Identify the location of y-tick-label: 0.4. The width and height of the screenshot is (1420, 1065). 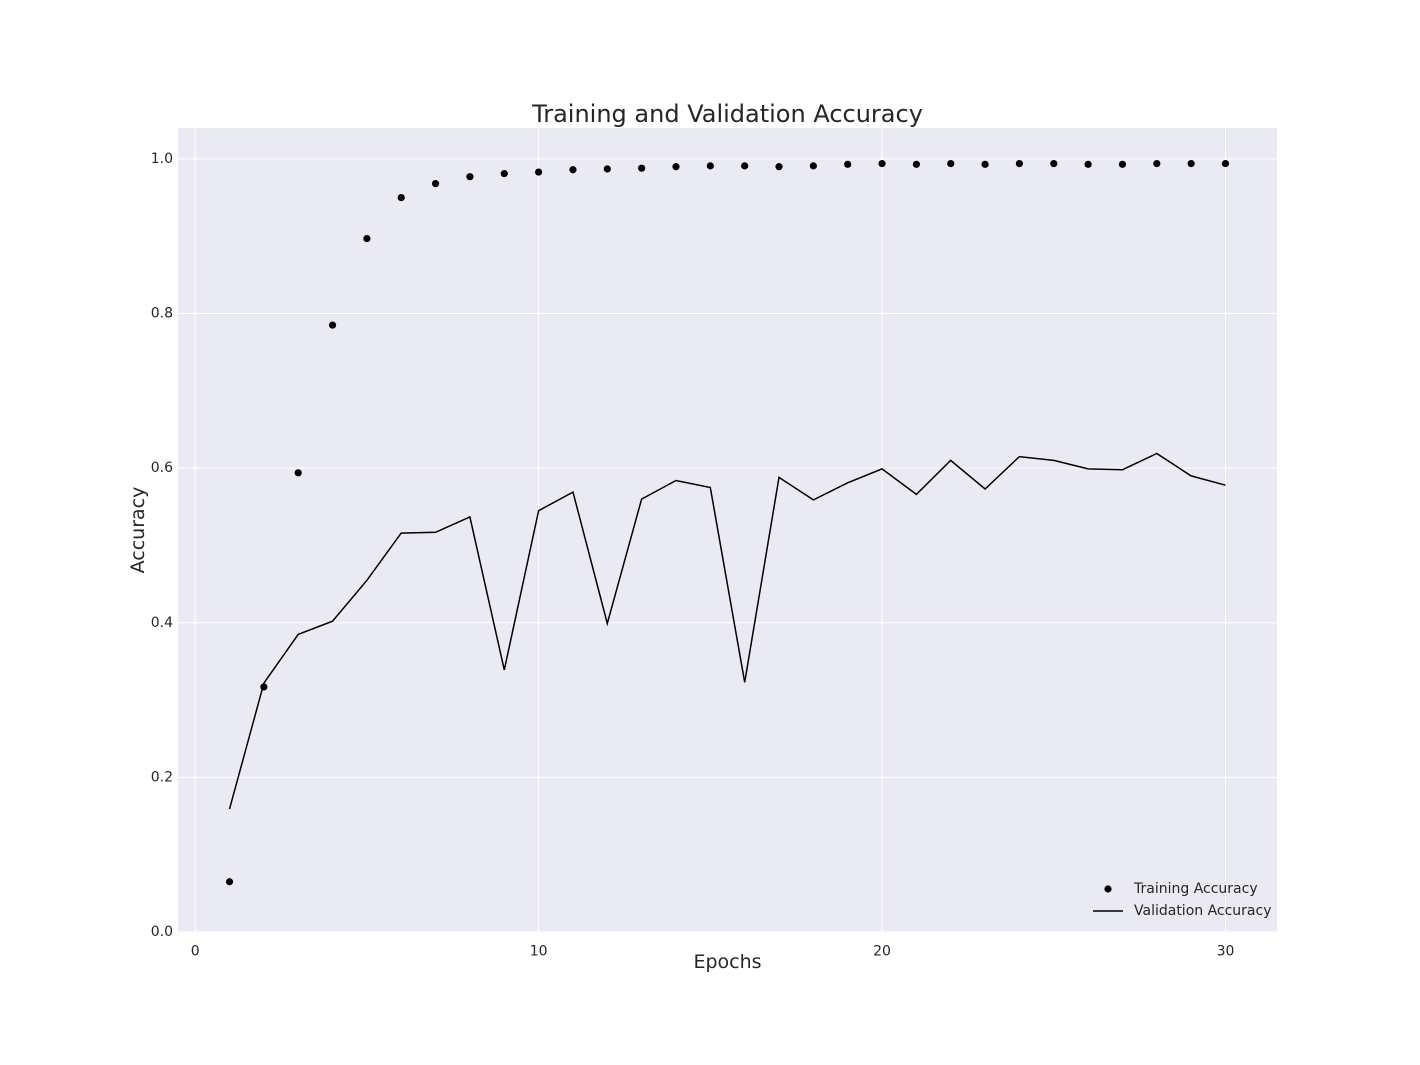
(162, 623).